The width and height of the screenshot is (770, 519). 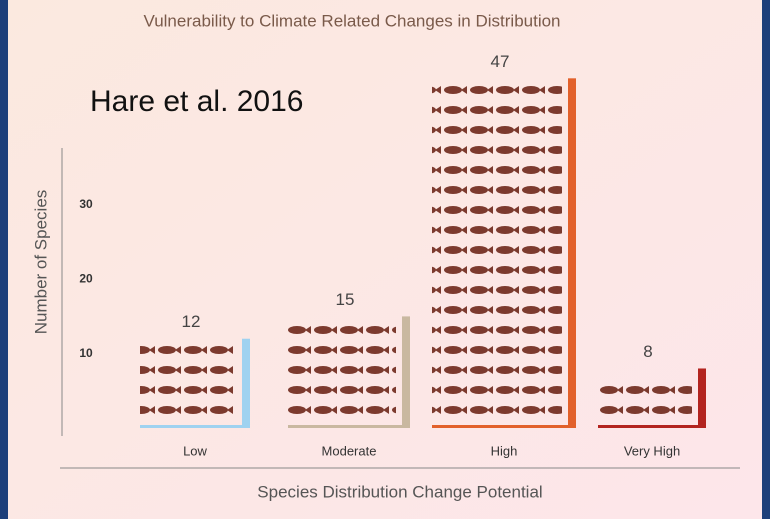 I want to click on x-axis-label: Species Distribution Change Potential, so click(x=399, y=491).